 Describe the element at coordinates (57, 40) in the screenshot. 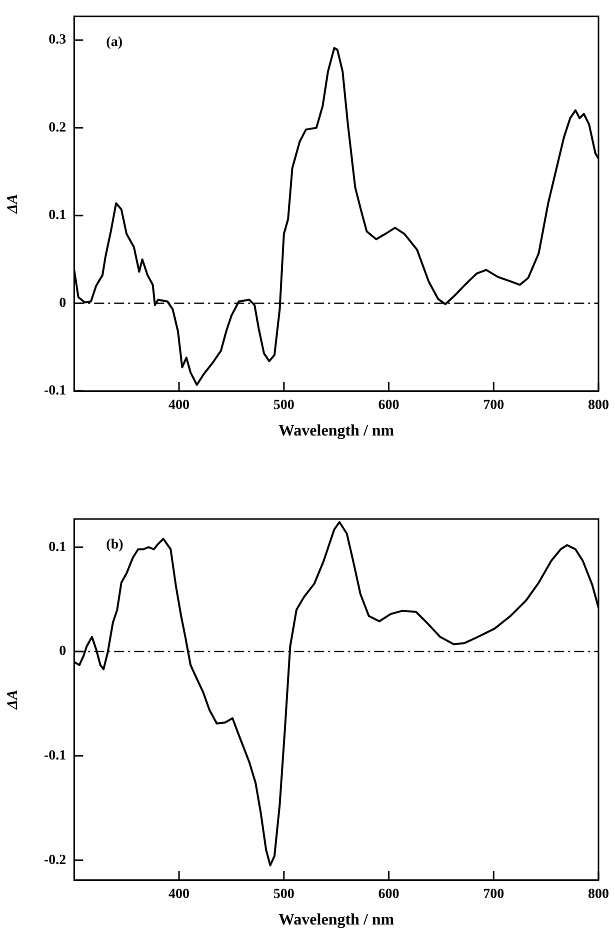

I see `y-tick-label: 0.3` at that location.